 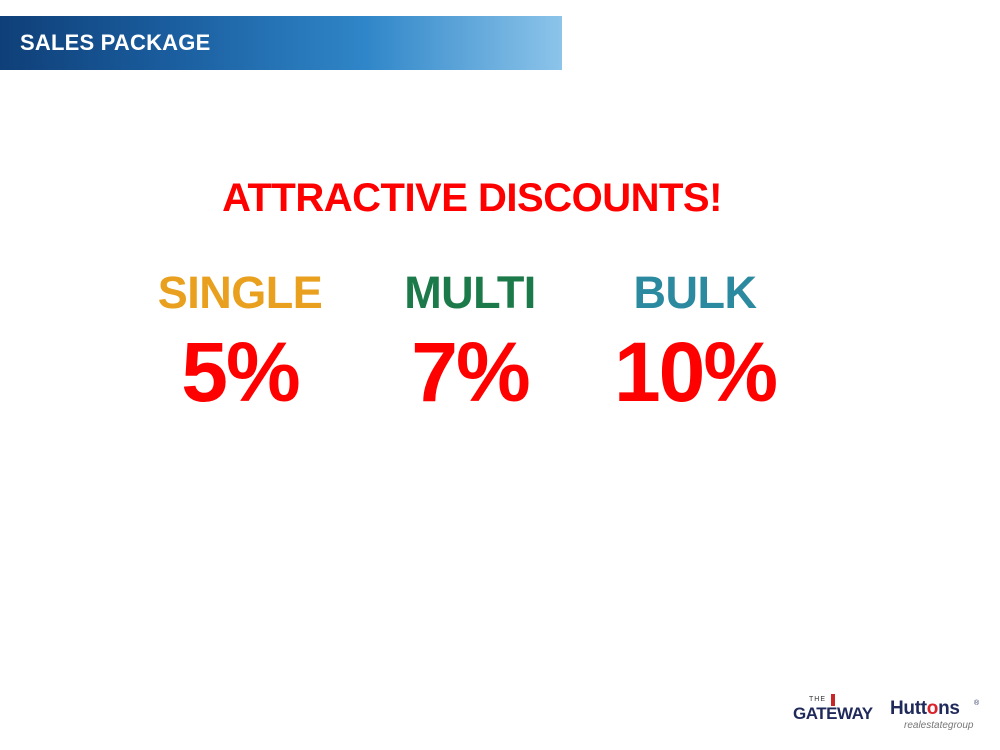 What do you see at coordinates (281, 43) in the screenshot?
I see `header-banner: SALES PACKAGE` at bounding box center [281, 43].